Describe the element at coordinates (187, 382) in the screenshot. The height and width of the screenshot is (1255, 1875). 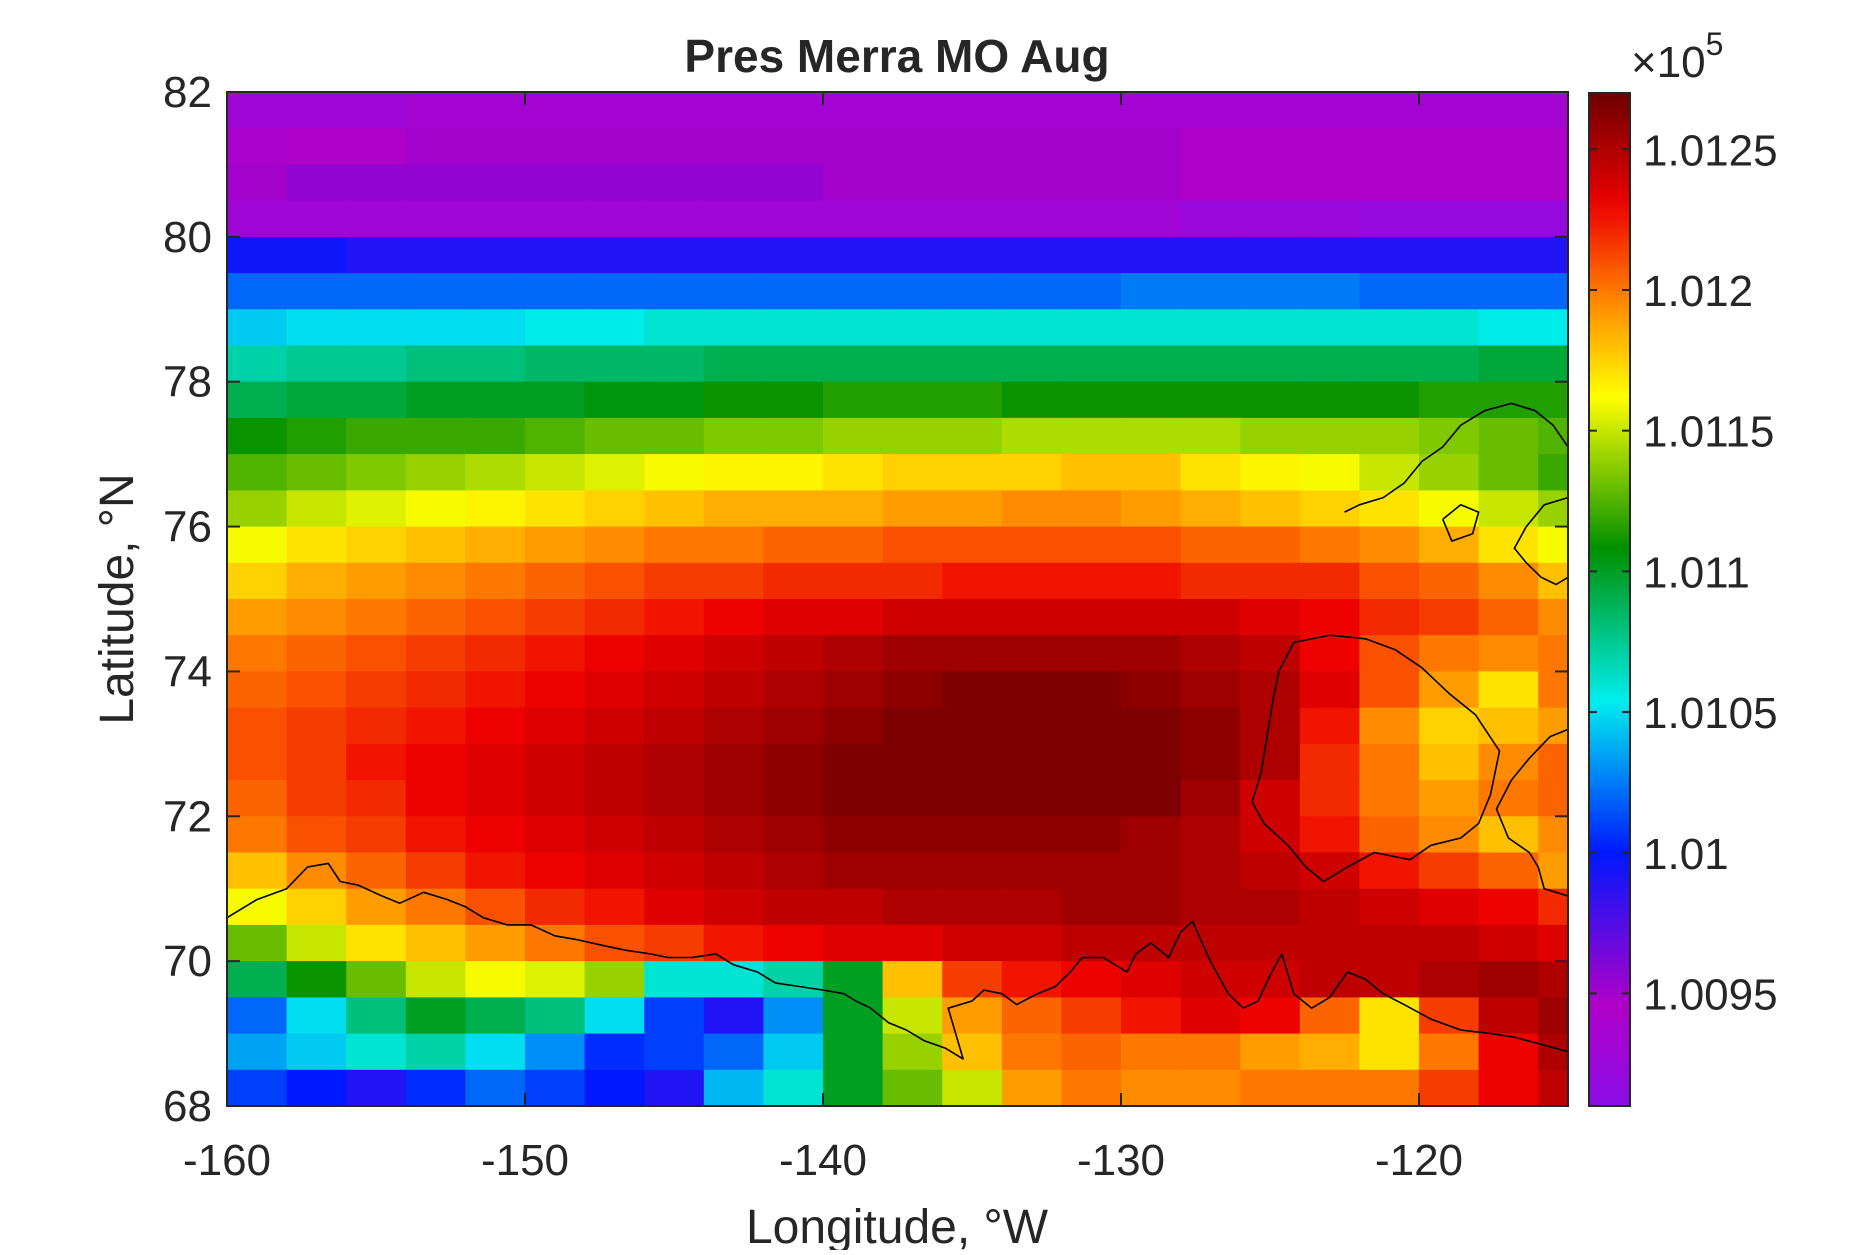
I see `y-tick-label: 78` at that location.